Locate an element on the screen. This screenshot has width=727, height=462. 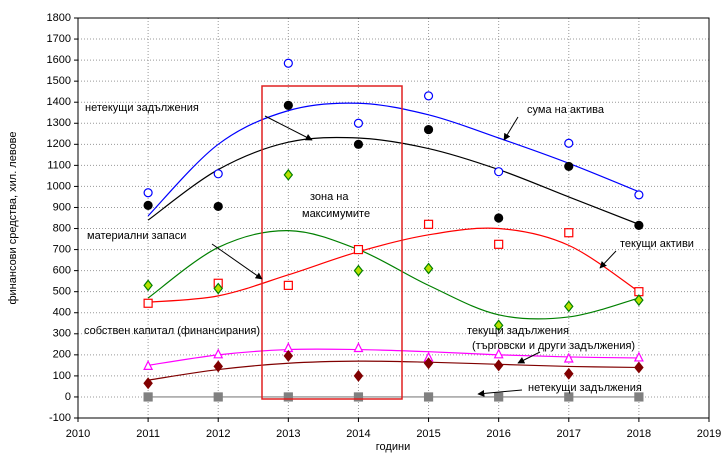
x-tick-label: 2010 is located at coordinates (78, 434).